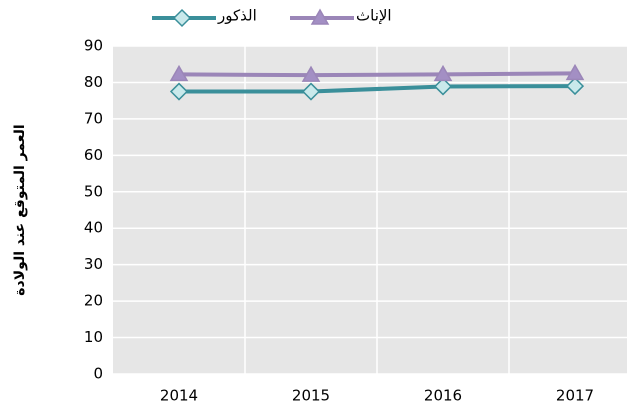 The image size is (629, 411). Describe the element at coordinates (311, 396) in the screenshot. I see `x-tick-label: 2015` at that location.